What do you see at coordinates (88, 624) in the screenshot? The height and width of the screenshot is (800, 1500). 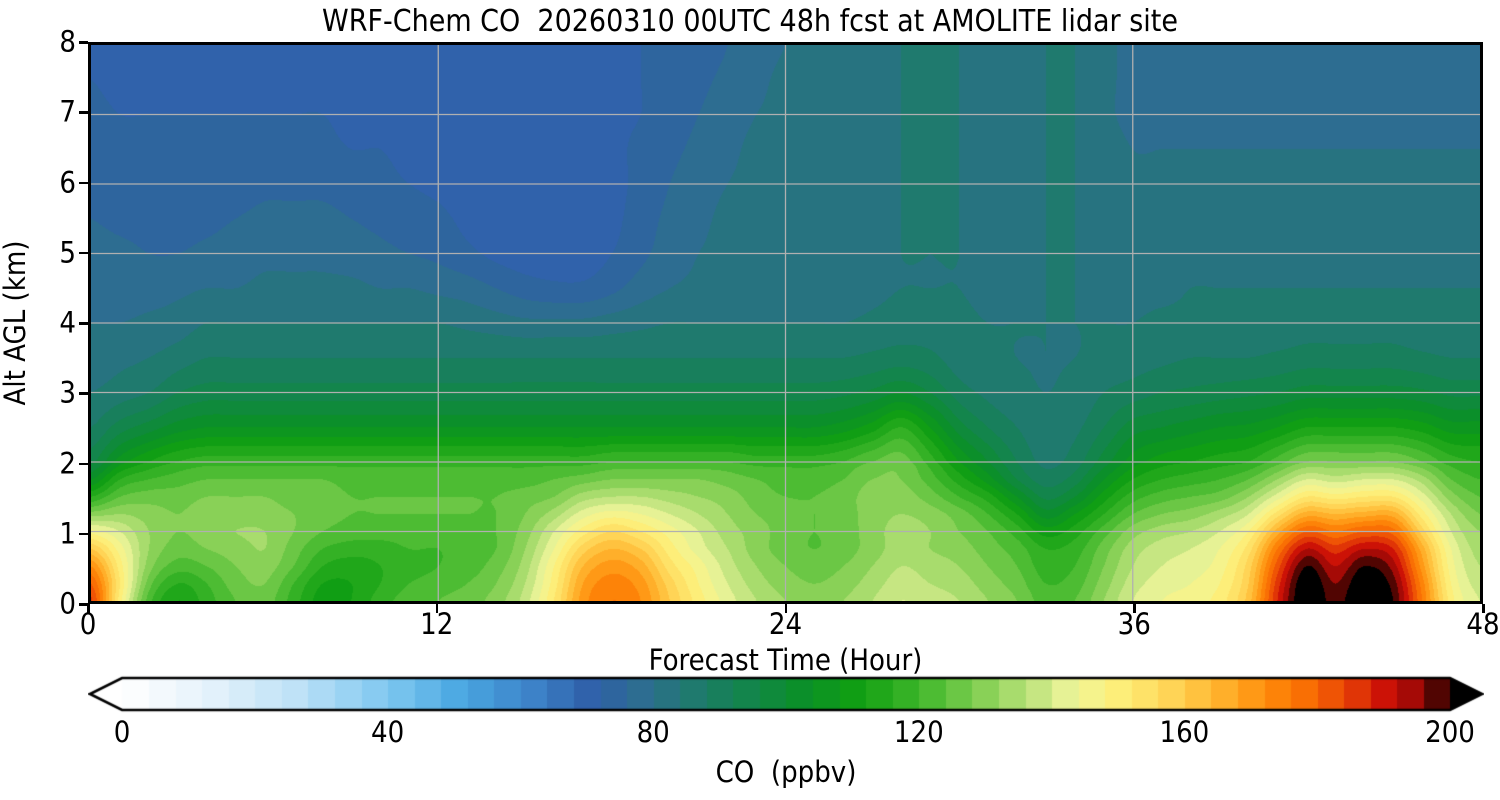 I see `x-tick-label: 0` at bounding box center [88, 624].